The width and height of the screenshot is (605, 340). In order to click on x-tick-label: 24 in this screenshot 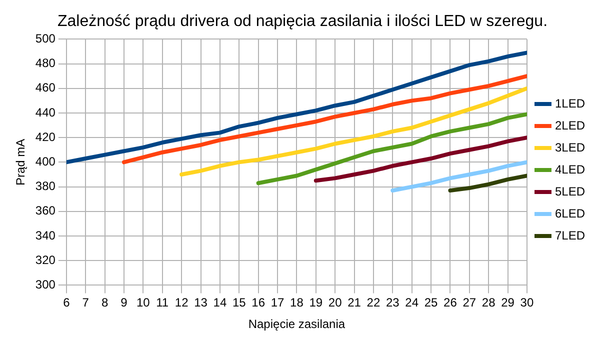, I will do `click(412, 303)`.